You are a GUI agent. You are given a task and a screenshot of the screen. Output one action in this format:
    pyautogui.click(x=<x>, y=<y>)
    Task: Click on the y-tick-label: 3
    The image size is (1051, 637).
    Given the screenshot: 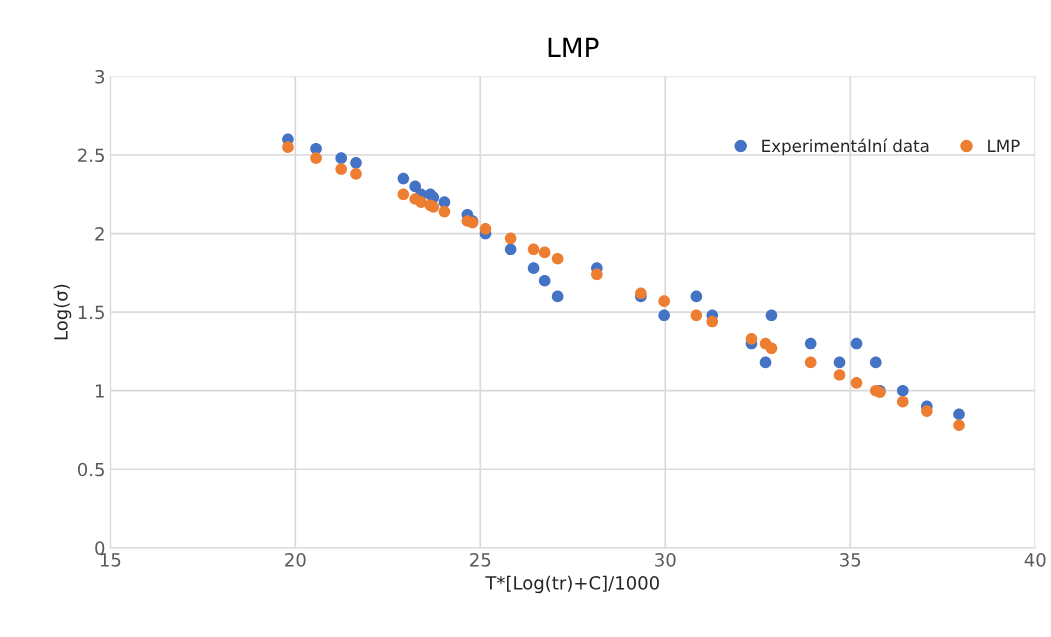 What is the action you would take?
    pyautogui.click(x=100, y=76)
    